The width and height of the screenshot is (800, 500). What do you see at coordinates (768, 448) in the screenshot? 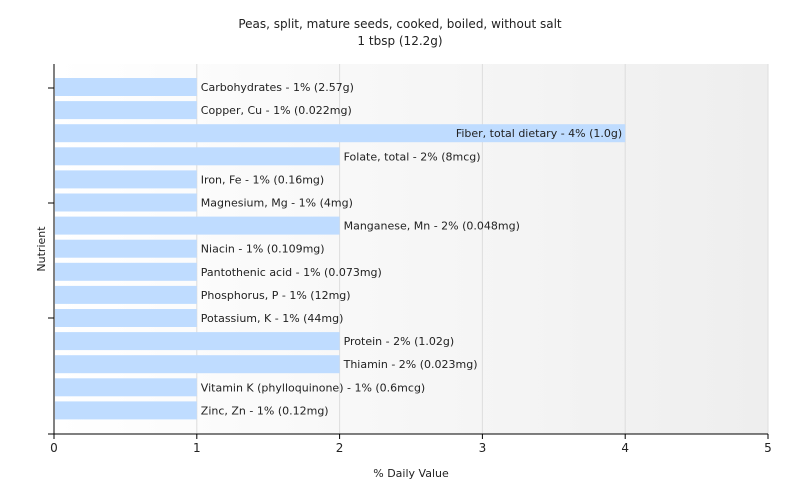
I see `x-tick-label: 5` at bounding box center [768, 448].